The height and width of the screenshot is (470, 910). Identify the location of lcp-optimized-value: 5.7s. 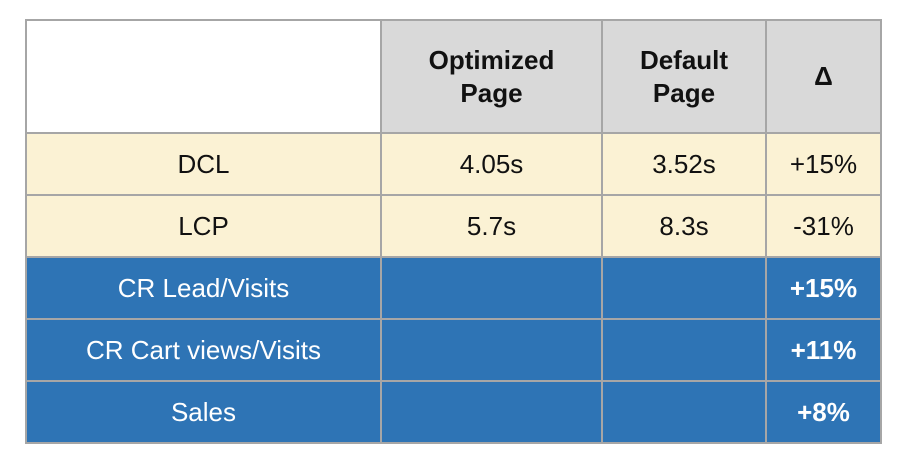
(491, 226).